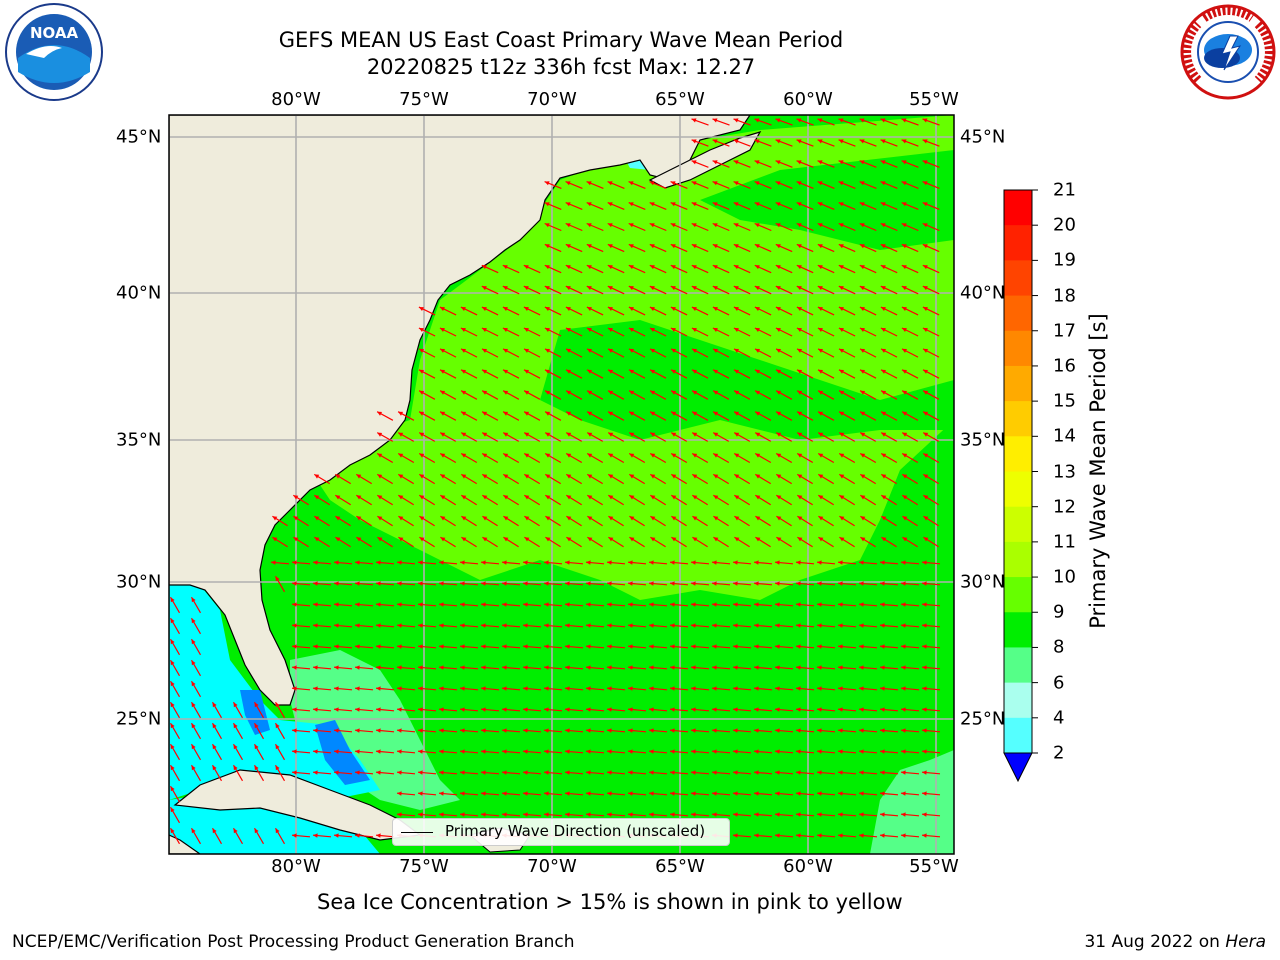 The image size is (1280, 960). Describe the element at coordinates (1064, 542) in the screenshot. I see `colorbar-tick-label: 11` at that location.